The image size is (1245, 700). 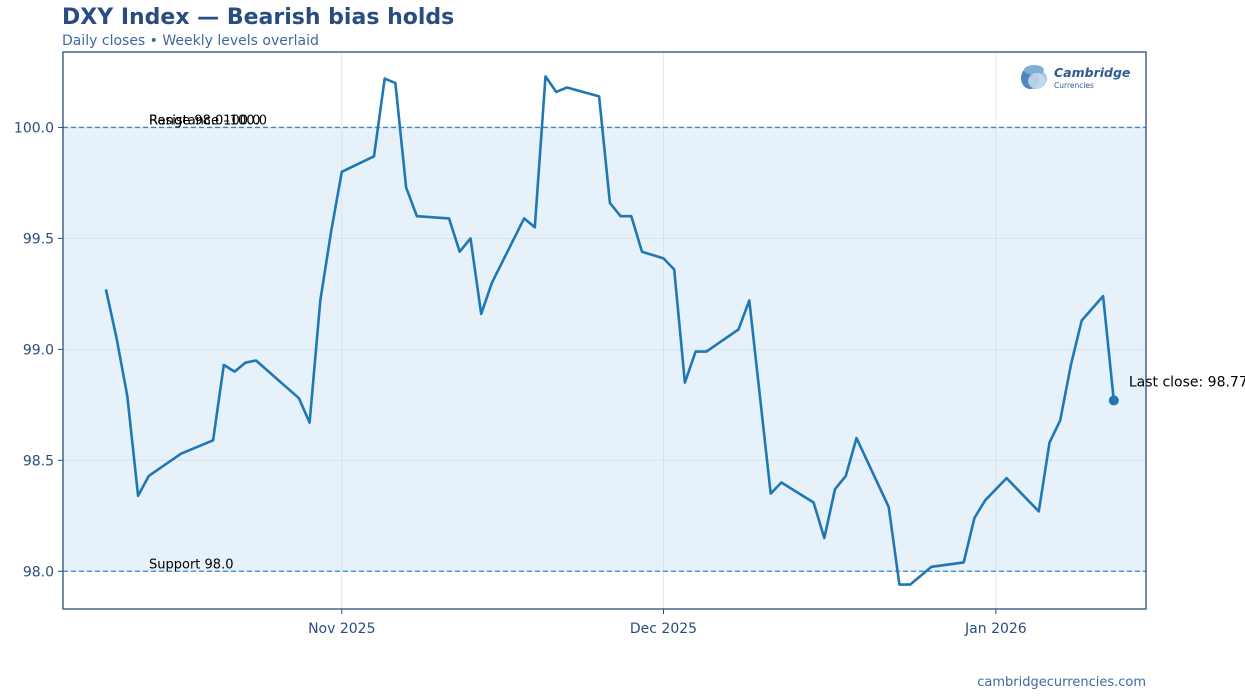 I want to click on x-tick-label: Jan 2026, so click(x=995, y=629).